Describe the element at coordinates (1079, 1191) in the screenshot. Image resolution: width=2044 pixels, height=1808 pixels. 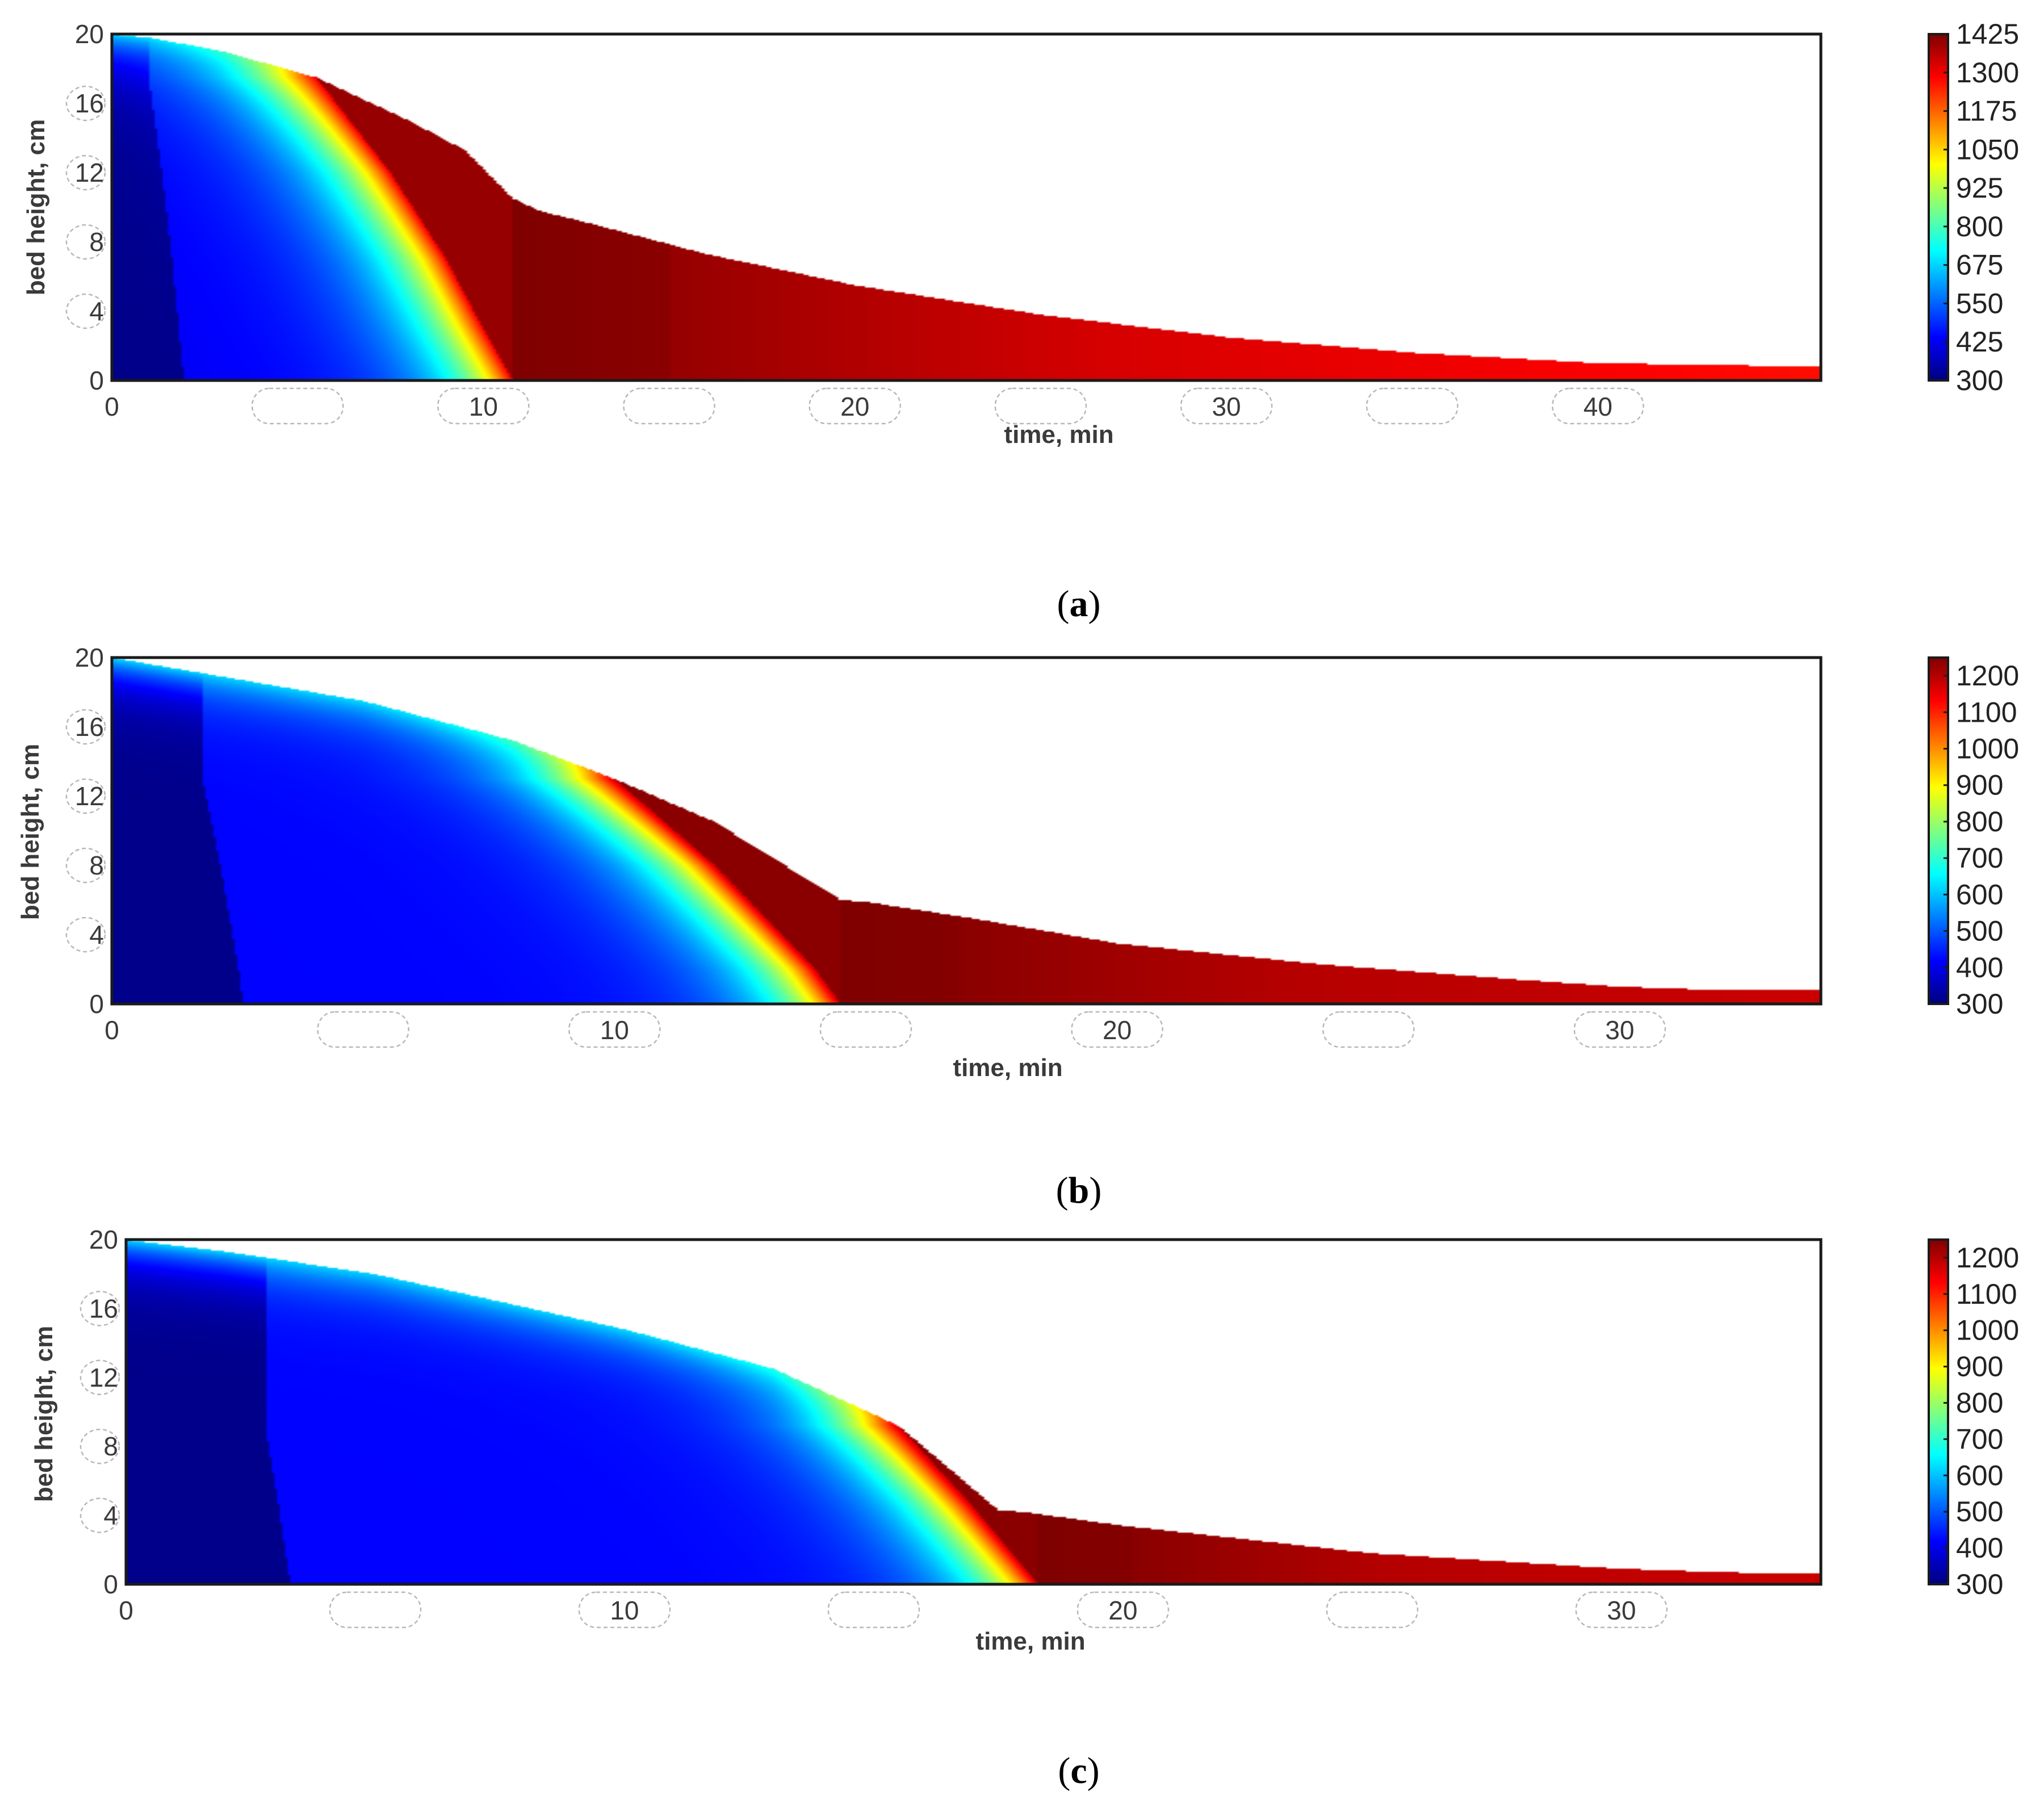
I see `caption-letter-b: b` at that location.